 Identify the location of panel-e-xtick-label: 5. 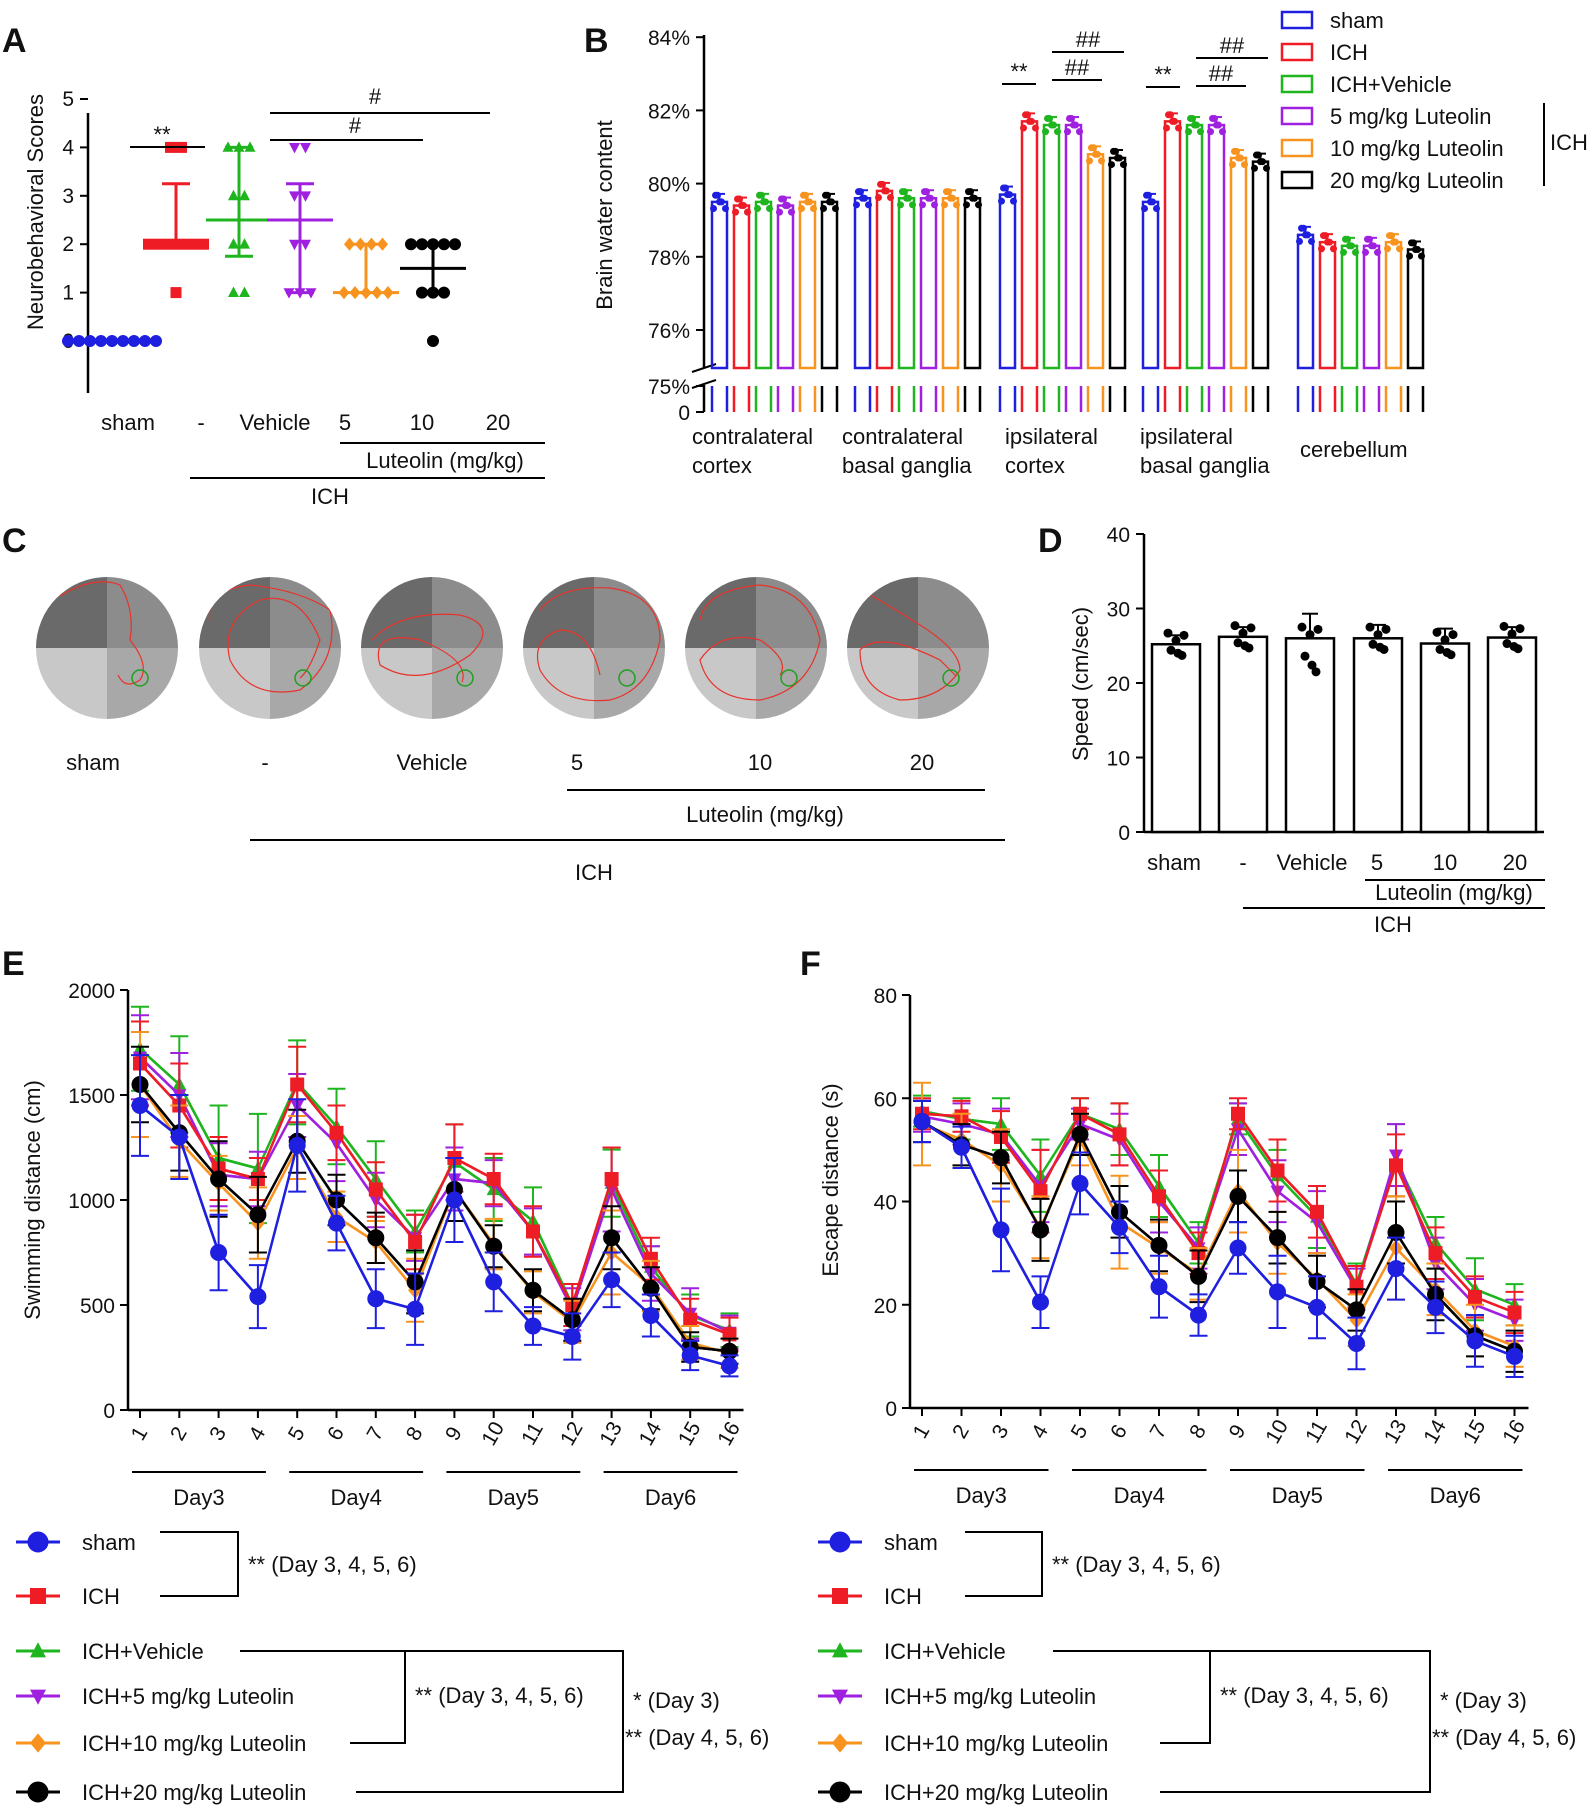
(297, 1434).